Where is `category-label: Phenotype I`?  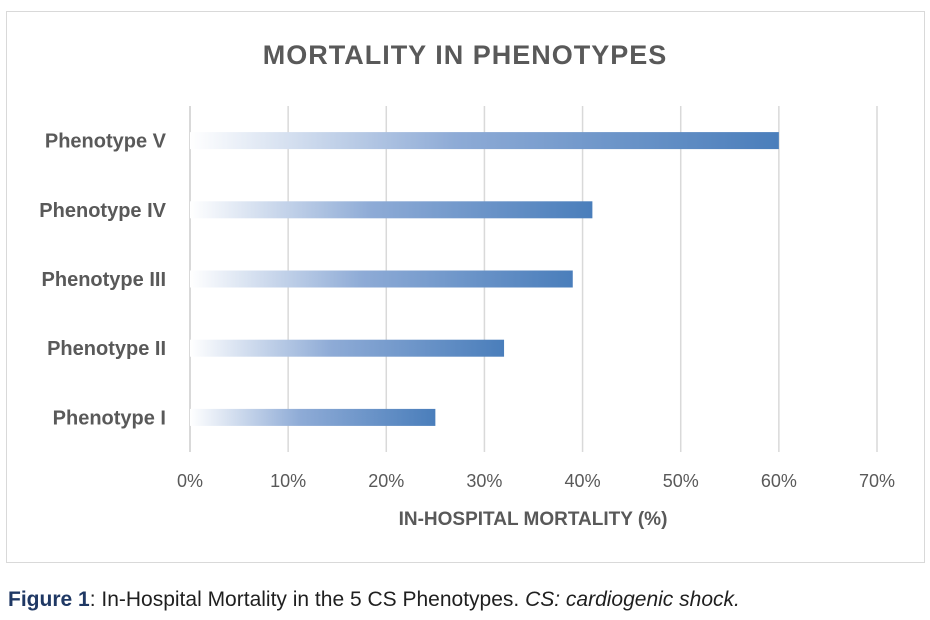 category-label: Phenotype I is located at coordinates (109, 418).